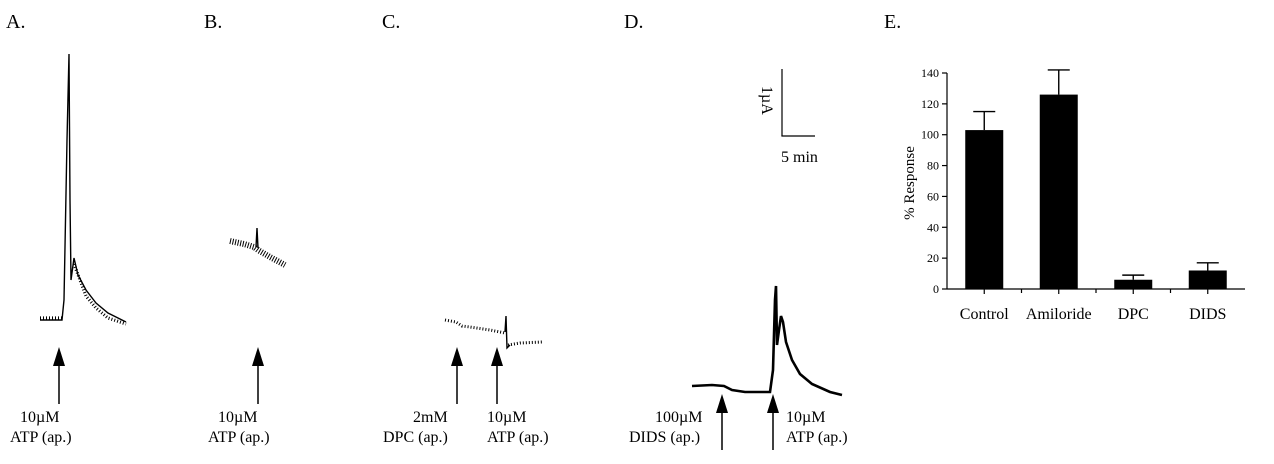  Describe the element at coordinates (239, 437) in the screenshot. I see `panel-b-stim-drug: ATP (ap.)` at that location.